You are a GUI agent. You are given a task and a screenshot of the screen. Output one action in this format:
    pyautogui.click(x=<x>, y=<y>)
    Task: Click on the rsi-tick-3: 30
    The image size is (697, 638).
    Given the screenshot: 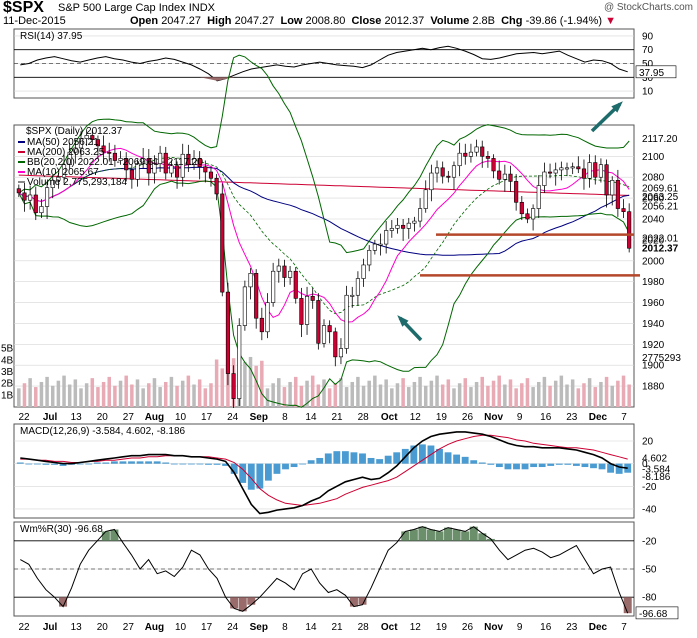 What is the action you would take?
    pyautogui.click(x=648, y=78)
    